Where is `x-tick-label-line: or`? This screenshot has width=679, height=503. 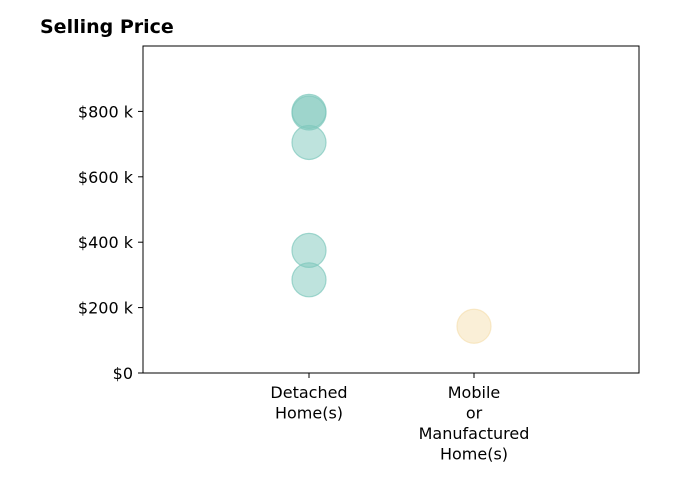
x-tick-label-line: or is located at coordinates (474, 413).